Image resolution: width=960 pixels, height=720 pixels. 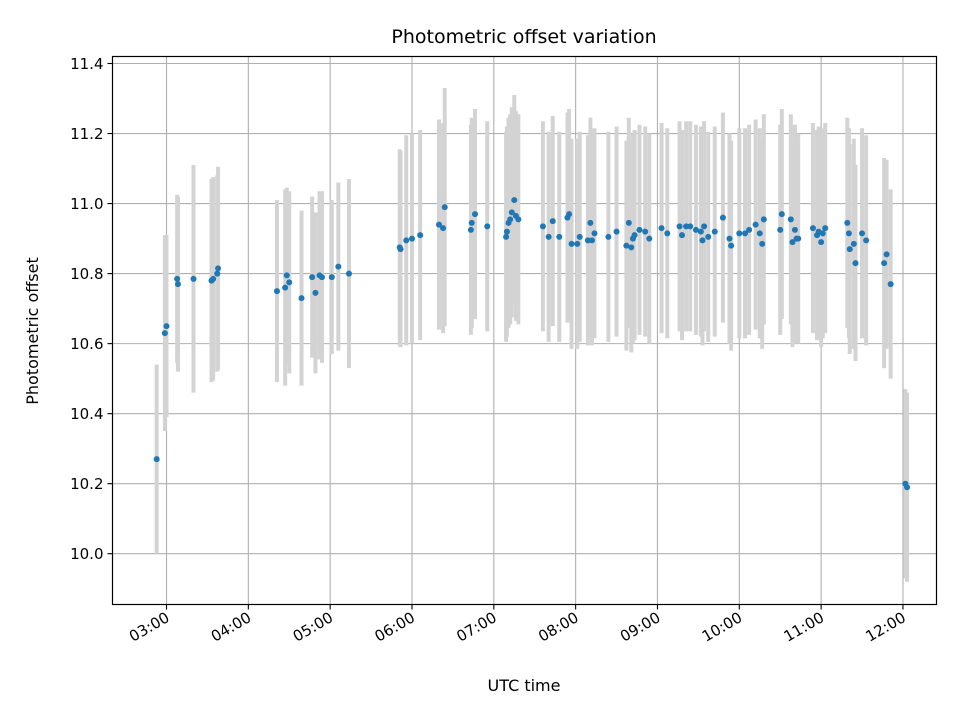 I want to click on y-tick-label: 11.4, so click(x=86, y=64).